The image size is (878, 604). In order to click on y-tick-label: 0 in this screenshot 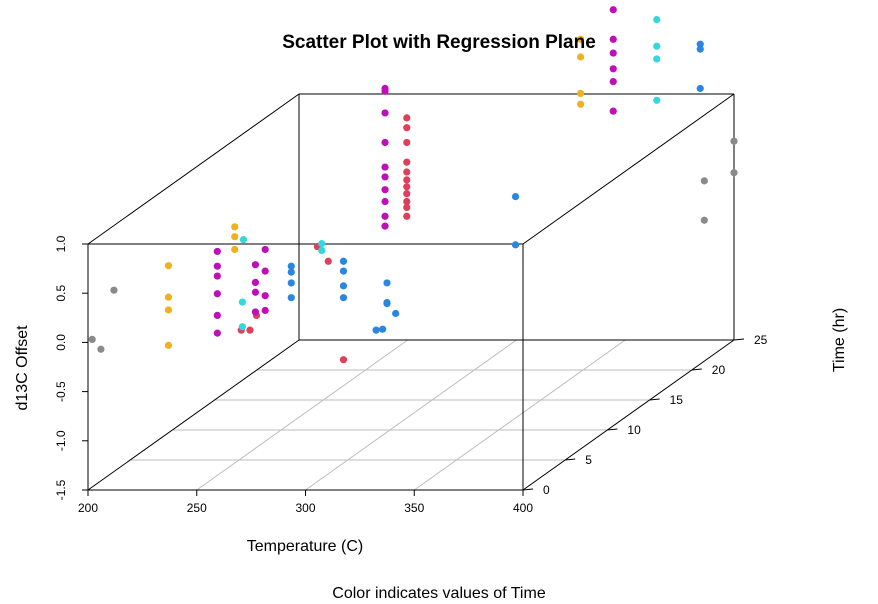, I will do `click(546, 490)`.